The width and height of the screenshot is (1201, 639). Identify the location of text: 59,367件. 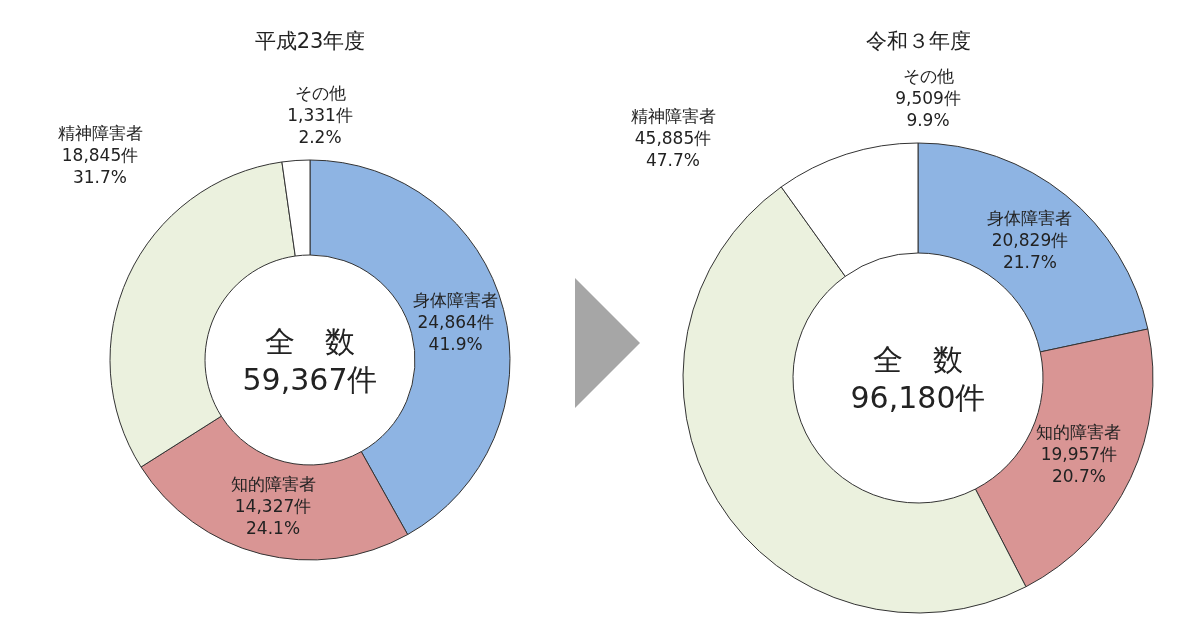
(310, 379).